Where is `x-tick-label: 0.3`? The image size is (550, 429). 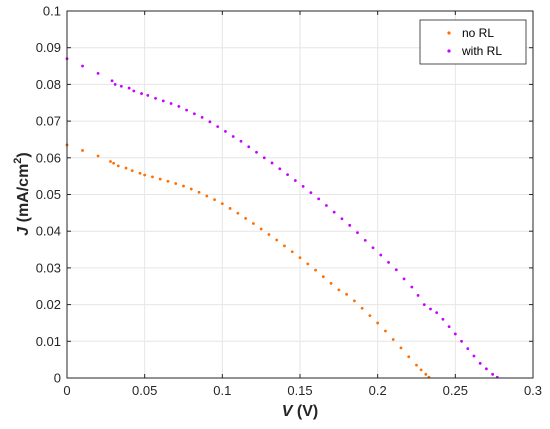 x-tick-label: 0.3 is located at coordinates (533, 390).